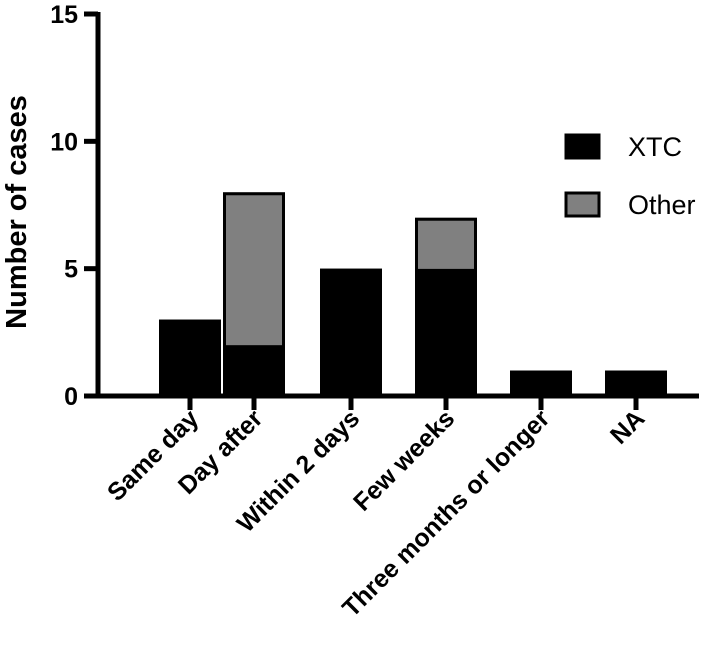 This screenshot has width=709, height=668. Describe the element at coordinates (655, 147) in the screenshot. I see `legend-label-xtc: XTC` at that location.